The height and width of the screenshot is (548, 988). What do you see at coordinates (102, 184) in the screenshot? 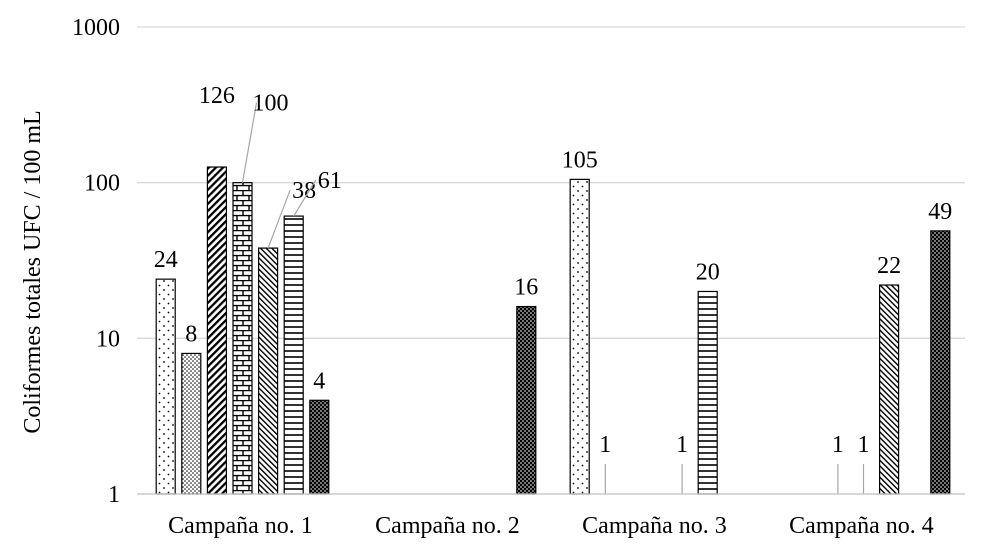
I see `y-tick-label: 100` at bounding box center [102, 184].